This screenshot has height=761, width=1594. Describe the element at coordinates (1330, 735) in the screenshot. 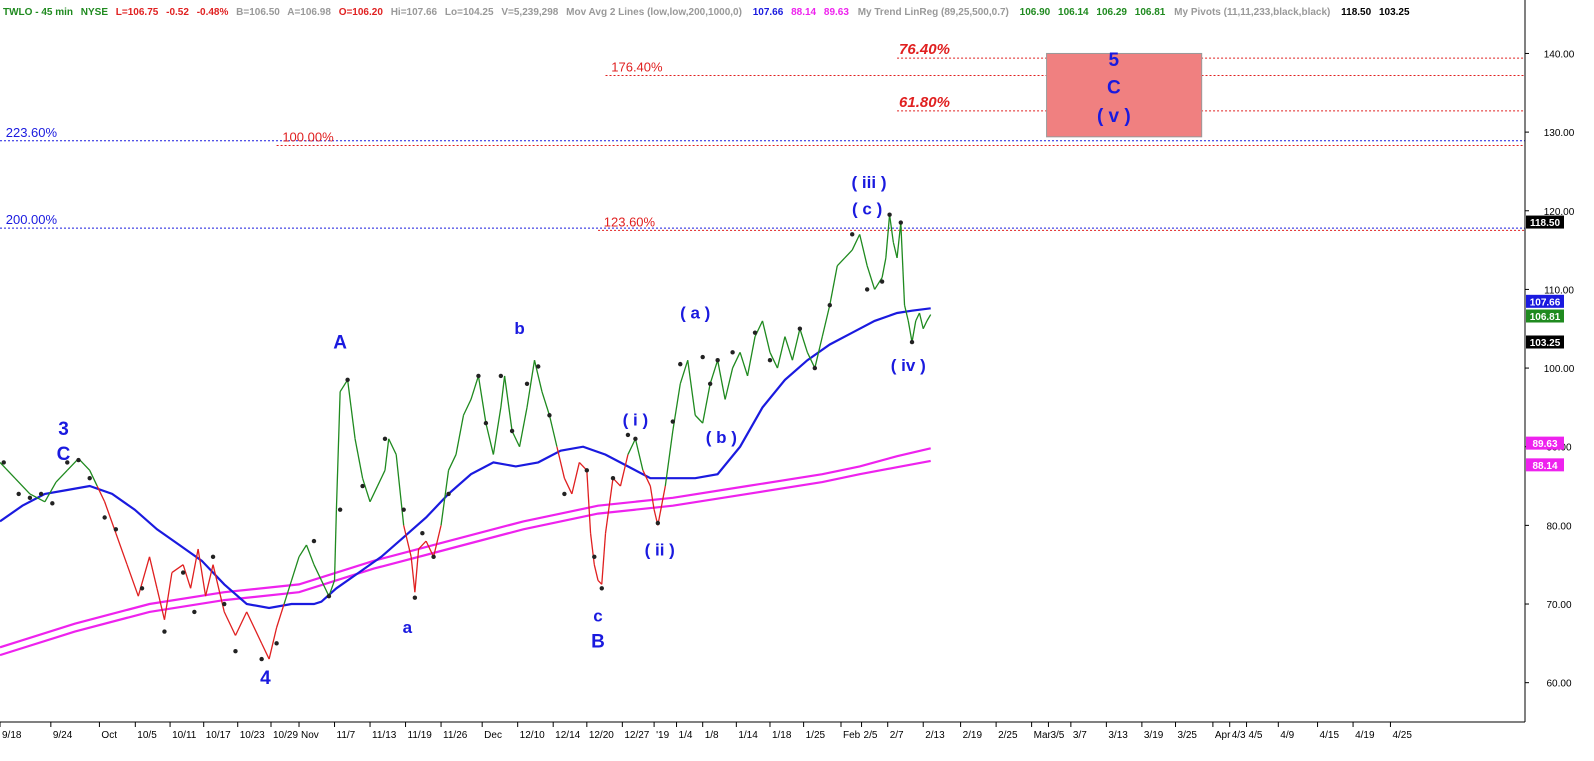

I see `x-tick-label: 4/15` at that location.